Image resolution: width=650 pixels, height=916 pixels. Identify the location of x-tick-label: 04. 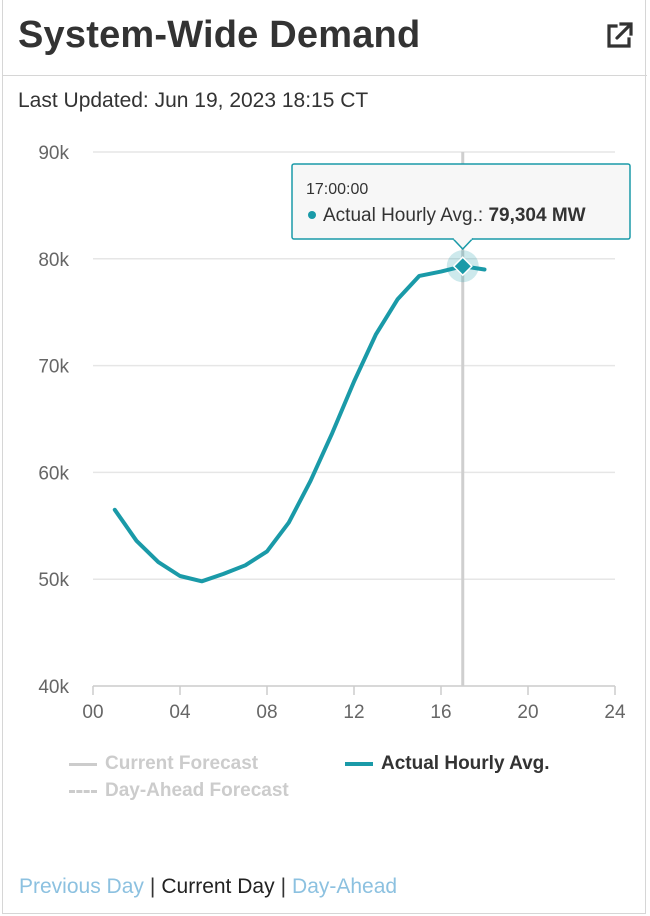
(180, 712).